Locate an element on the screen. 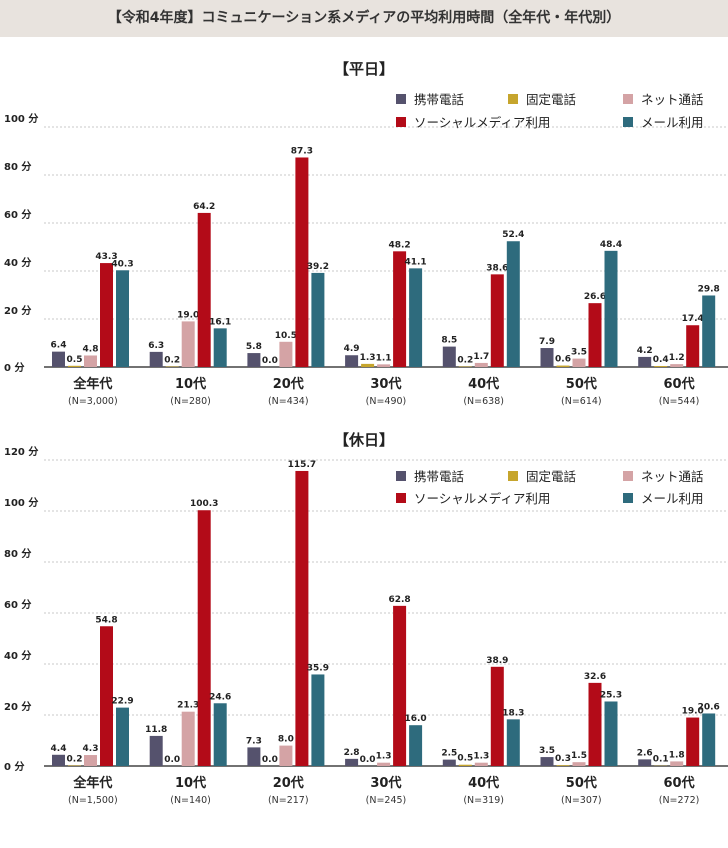 Image resolution: width=728 pixels, height=848 pixels. holiday-category-label: 10代 is located at coordinates (190, 783).